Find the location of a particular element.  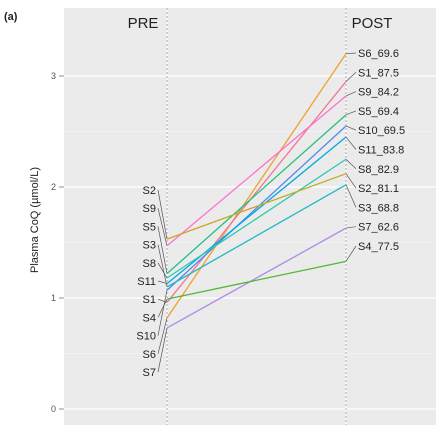

x-category-pre: PRE is located at coordinates (143, 23).